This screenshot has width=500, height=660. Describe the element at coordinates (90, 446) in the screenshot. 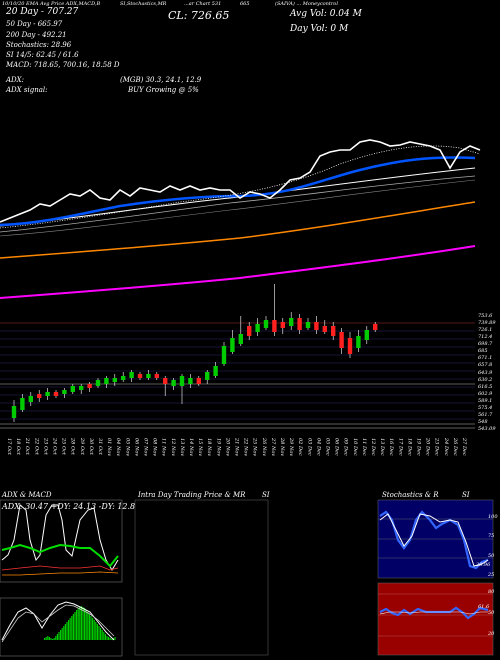

I see `date-tick: 30 Oct` at that location.